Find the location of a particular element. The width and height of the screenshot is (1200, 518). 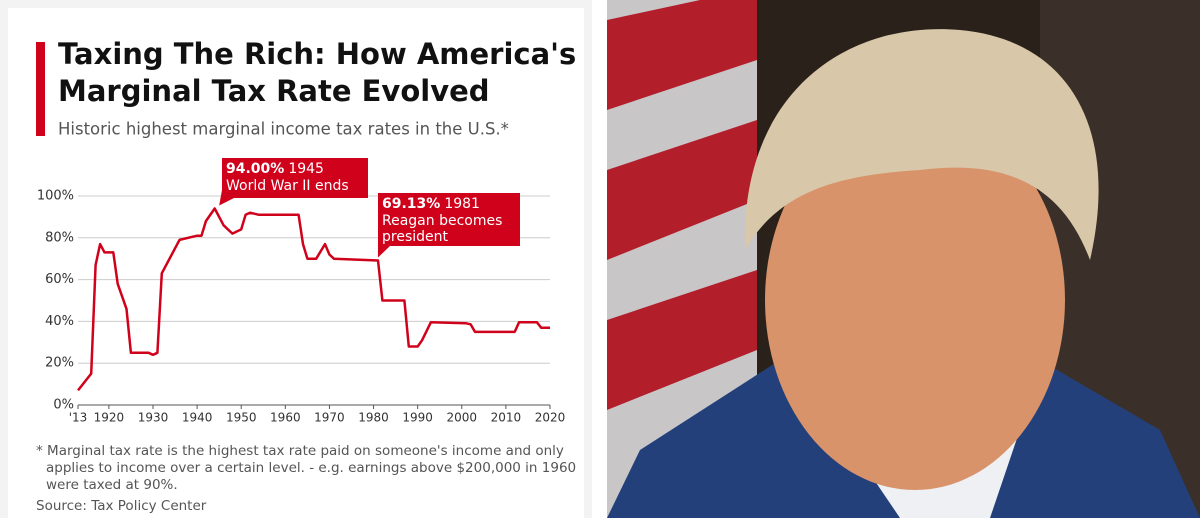

chart-title: Marginal Tax Rate Evolved is located at coordinates (274, 91).